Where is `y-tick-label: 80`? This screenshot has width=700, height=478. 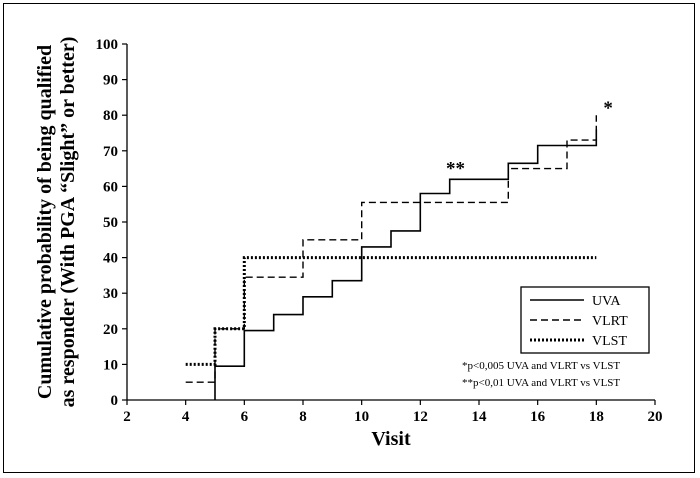 y-tick-label: 80 is located at coordinates (110, 116).